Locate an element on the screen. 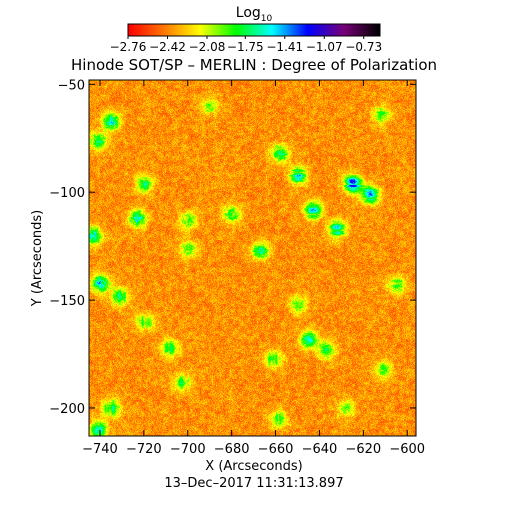  colorbar-tick-label: −0.73 is located at coordinates (363, 47).